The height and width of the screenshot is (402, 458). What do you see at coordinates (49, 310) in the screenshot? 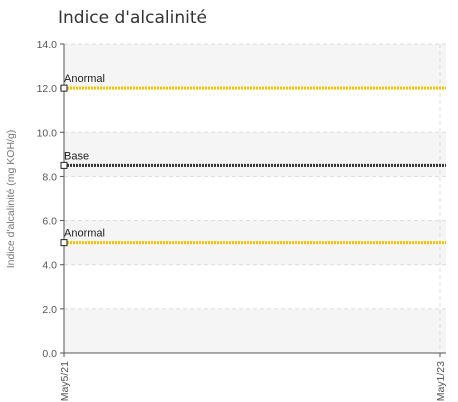
I see `y-tick-label: 2.0` at bounding box center [49, 310].